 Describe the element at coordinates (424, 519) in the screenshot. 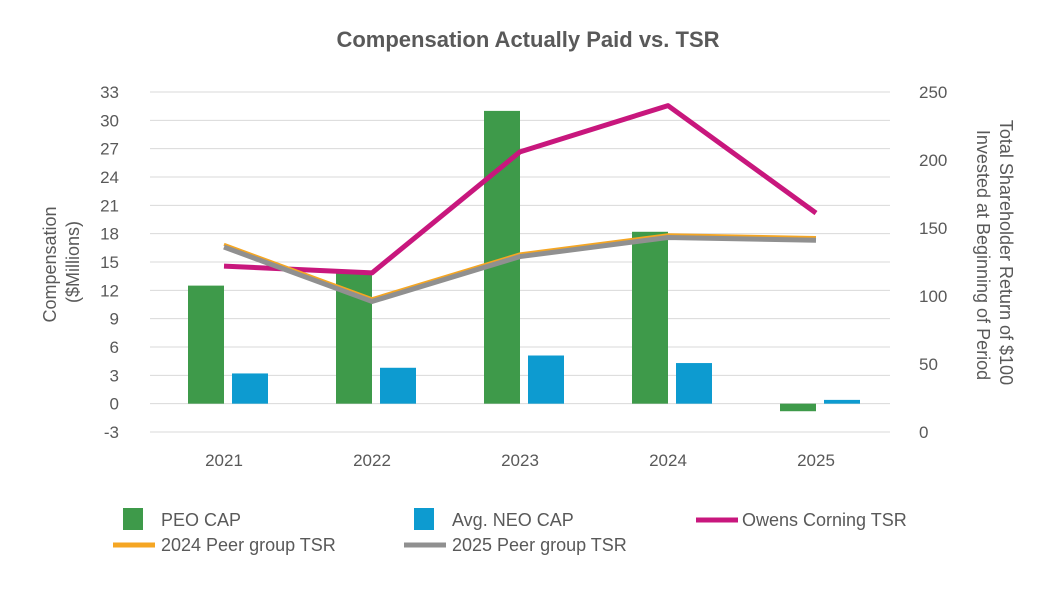

I see `legend-swatch-neo-cap` at that location.